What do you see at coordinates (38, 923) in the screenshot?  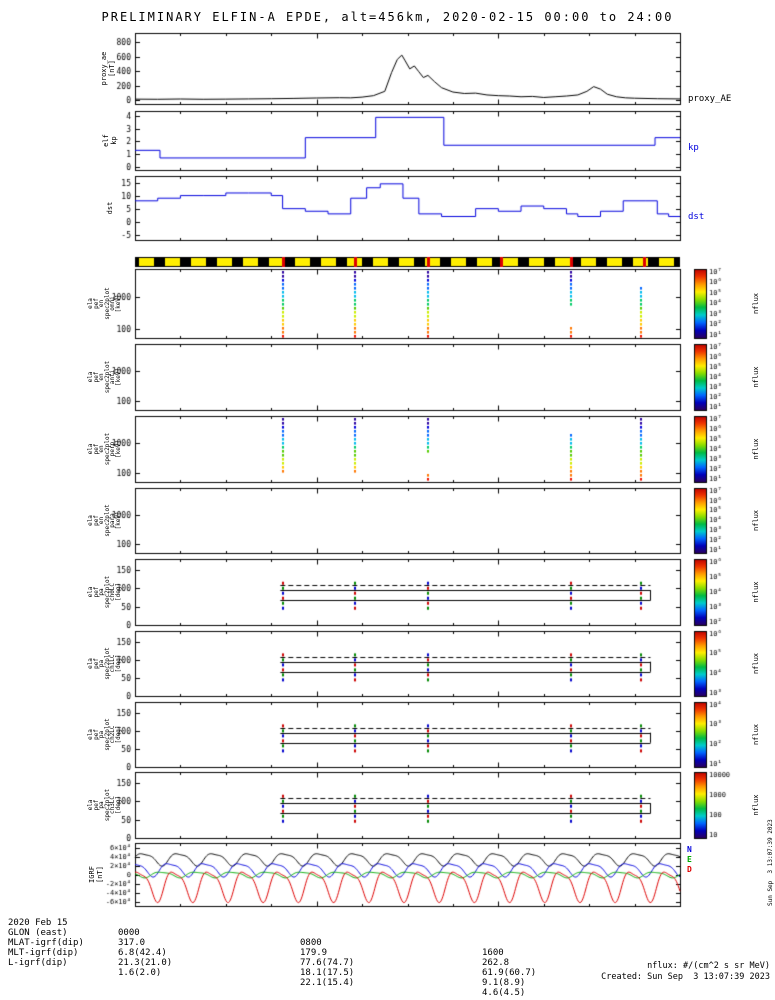 I see `table-row-label: 2020 Feb 15` at bounding box center [38, 923].